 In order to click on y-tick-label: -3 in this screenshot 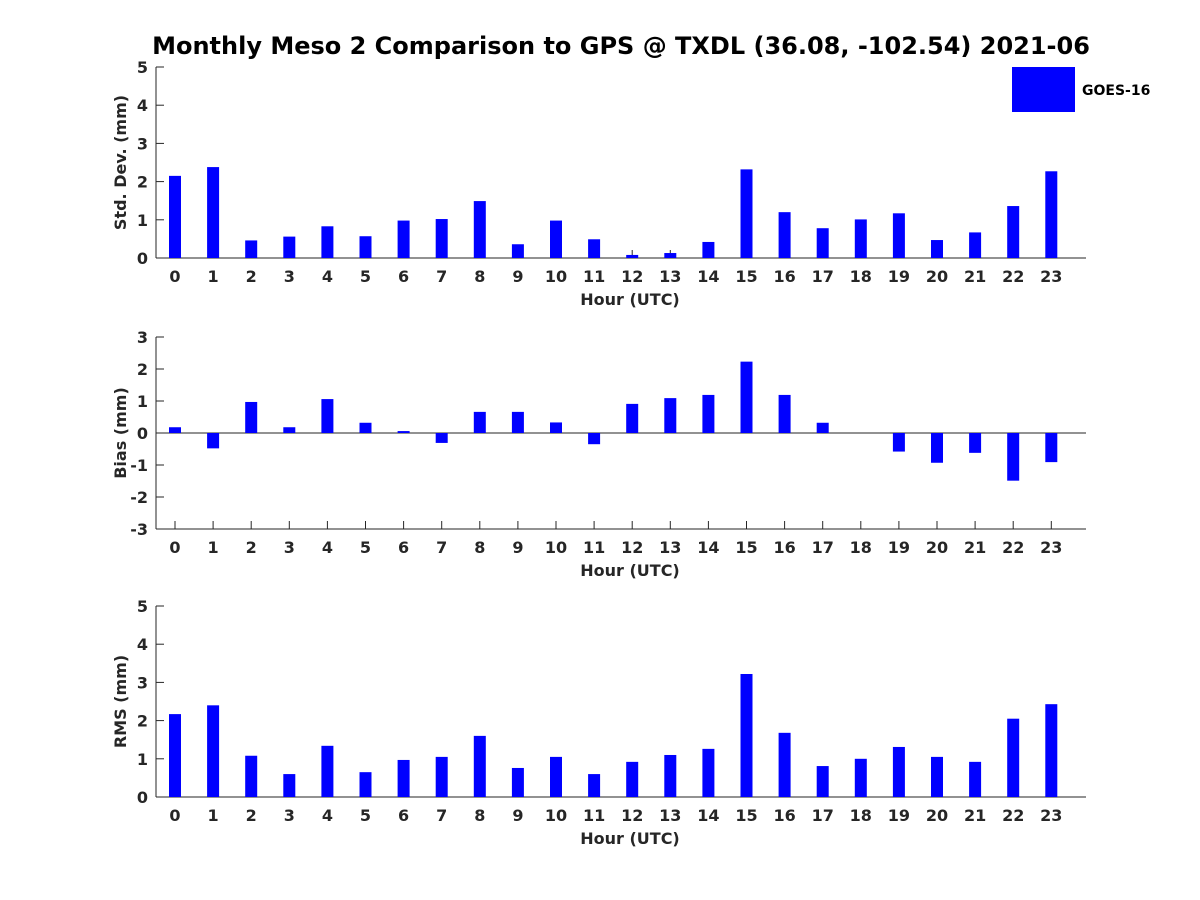, I will do `click(139, 529)`.